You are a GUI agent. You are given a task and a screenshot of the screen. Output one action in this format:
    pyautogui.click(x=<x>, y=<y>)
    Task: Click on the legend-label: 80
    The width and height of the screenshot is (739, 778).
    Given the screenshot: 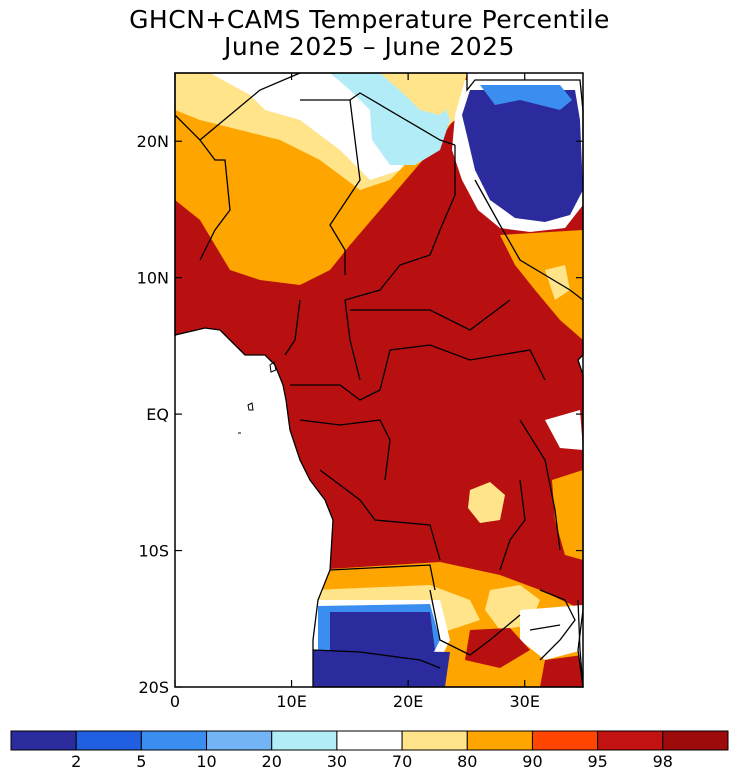 What is the action you would take?
    pyautogui.click(x=467, y=761)
    